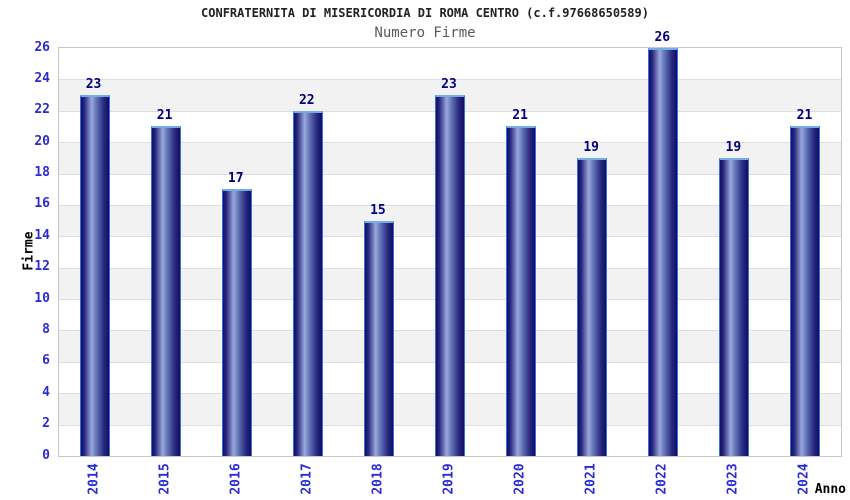 This screenshot has height=500, width=850. I want to click on y-tick-label: 14, so click(42, 235).